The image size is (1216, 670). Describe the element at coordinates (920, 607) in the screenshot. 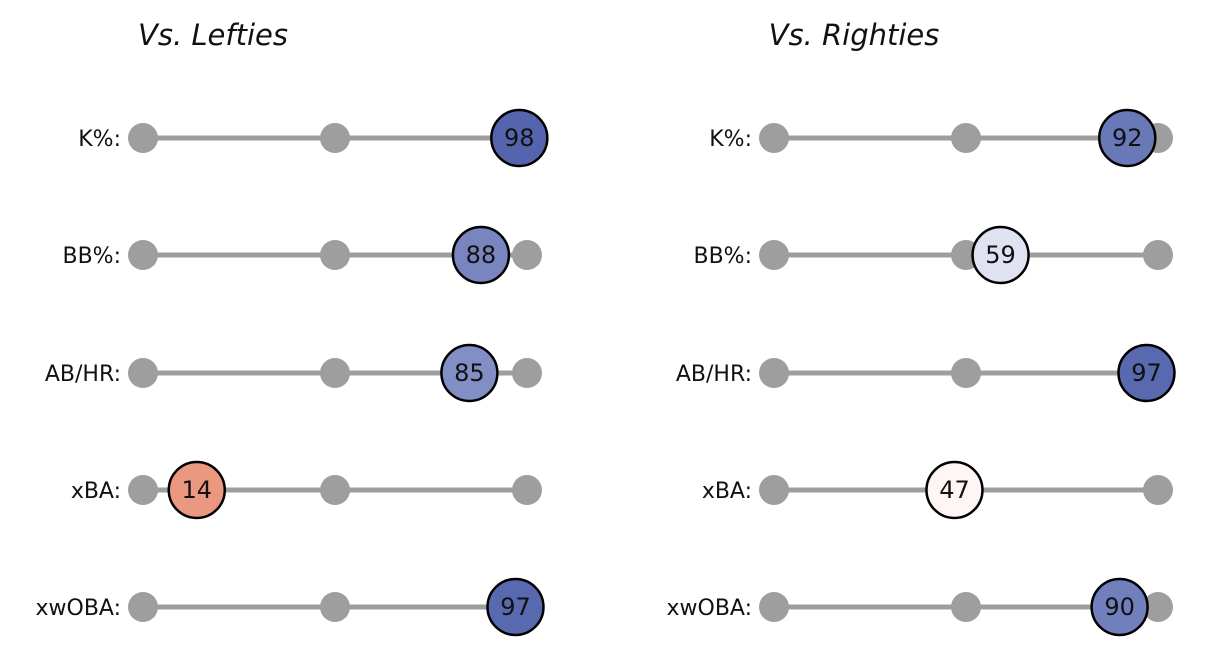

I see `metric-row: xwOBA: 90` at that location.